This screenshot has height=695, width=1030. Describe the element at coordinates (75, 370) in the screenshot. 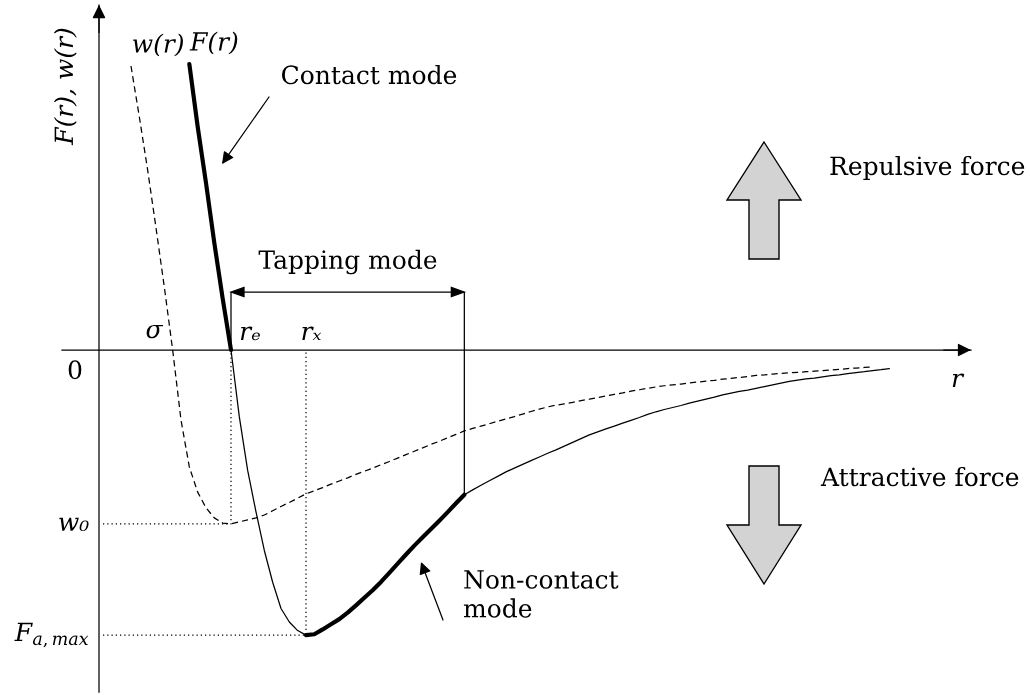

I see `text: 0` at that location.